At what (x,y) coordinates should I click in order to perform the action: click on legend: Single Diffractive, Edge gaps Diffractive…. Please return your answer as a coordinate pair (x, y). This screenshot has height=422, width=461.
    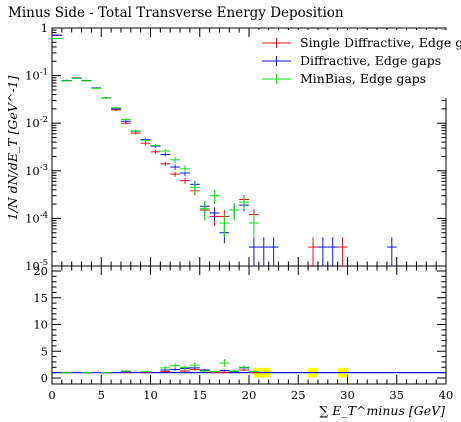
    Looking at the image, I should click on (358, 64).